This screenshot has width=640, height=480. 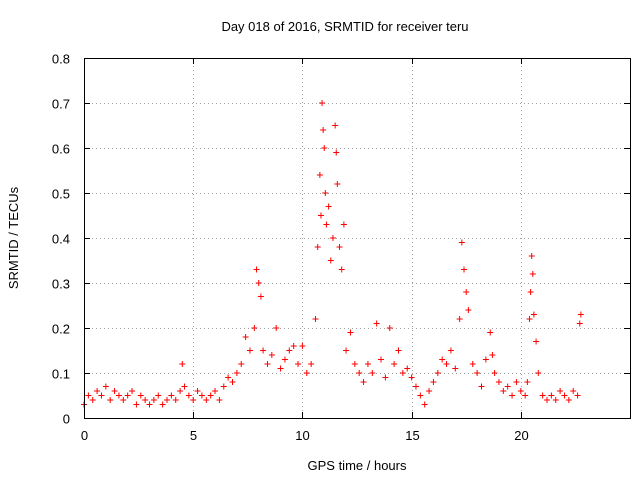 What do you see at coordinates (13, 237) in the screenshot?
I see `y-axis-label: SRMTID / TECUs` at bounding box center [13, 237].